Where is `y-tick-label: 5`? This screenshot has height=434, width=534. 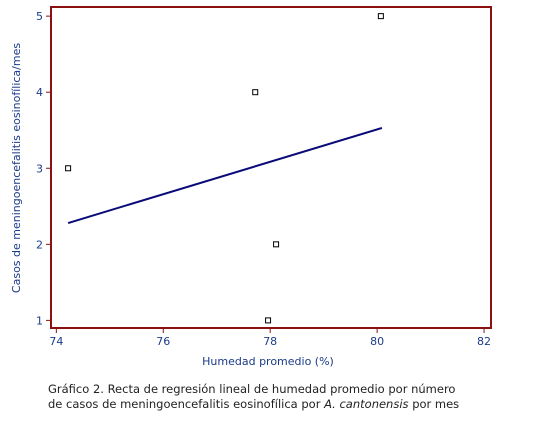
y-tick-label: 5 is located at coordinates (39, 16).